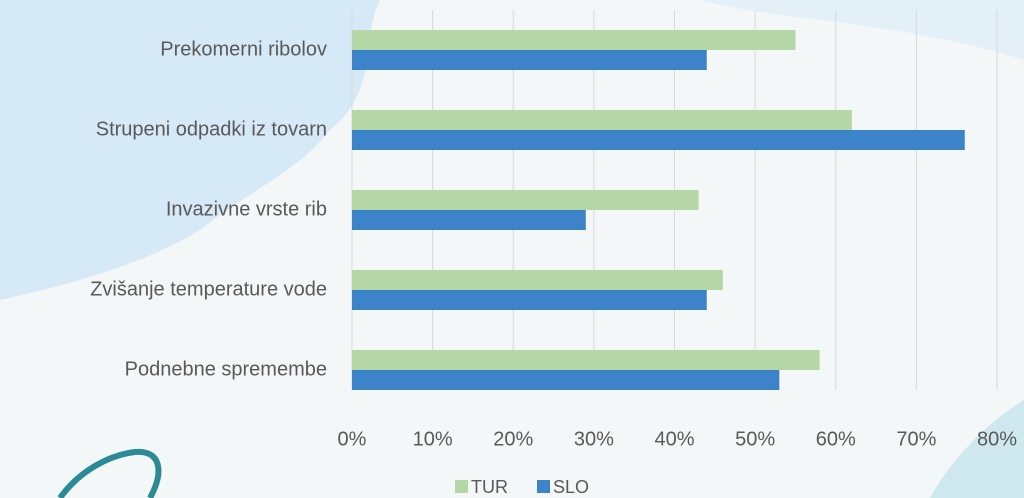 This screenshot has height=498, width=1024. I want to click on y-tick-label: Zvišanje temperature vode, so click(208, 289).